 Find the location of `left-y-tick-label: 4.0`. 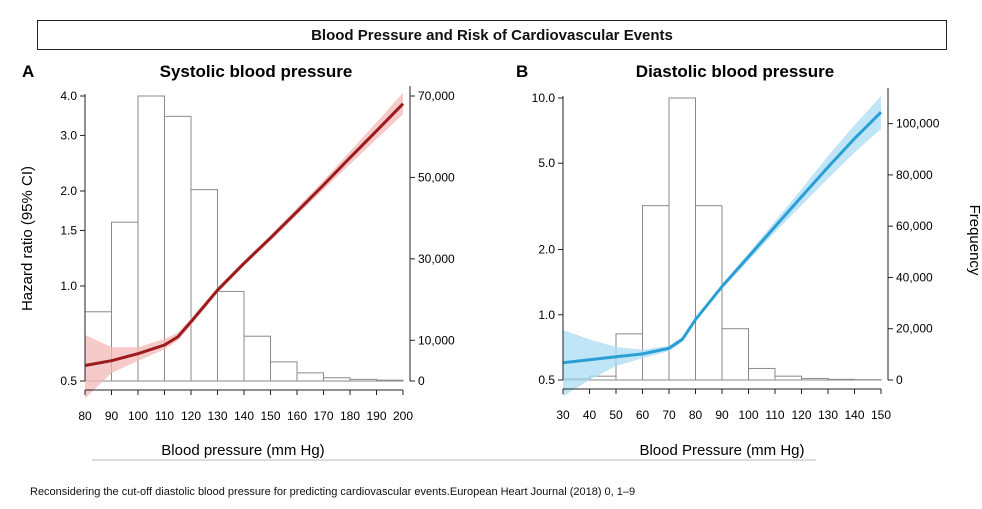

left-y-tick-label: 4.0 is located at coordinates (68, 96).